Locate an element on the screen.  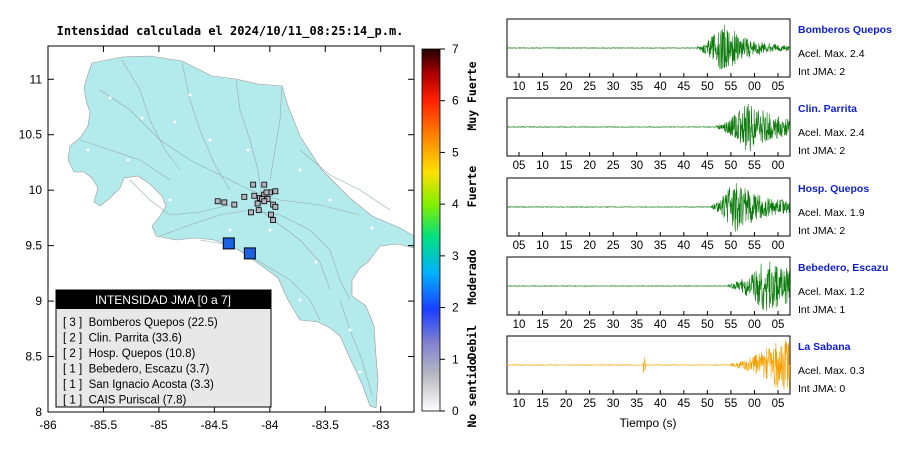
legend-entry: [ 1 ] Bebedero, Escazu (3.7) is located at coordinates (136, 370).